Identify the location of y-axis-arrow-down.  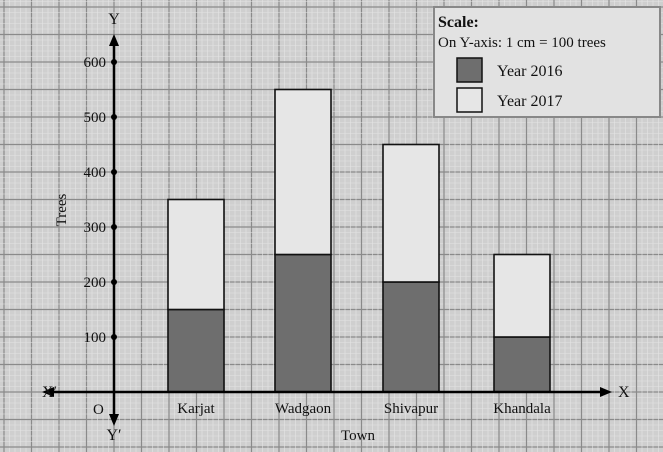
(114, 420).